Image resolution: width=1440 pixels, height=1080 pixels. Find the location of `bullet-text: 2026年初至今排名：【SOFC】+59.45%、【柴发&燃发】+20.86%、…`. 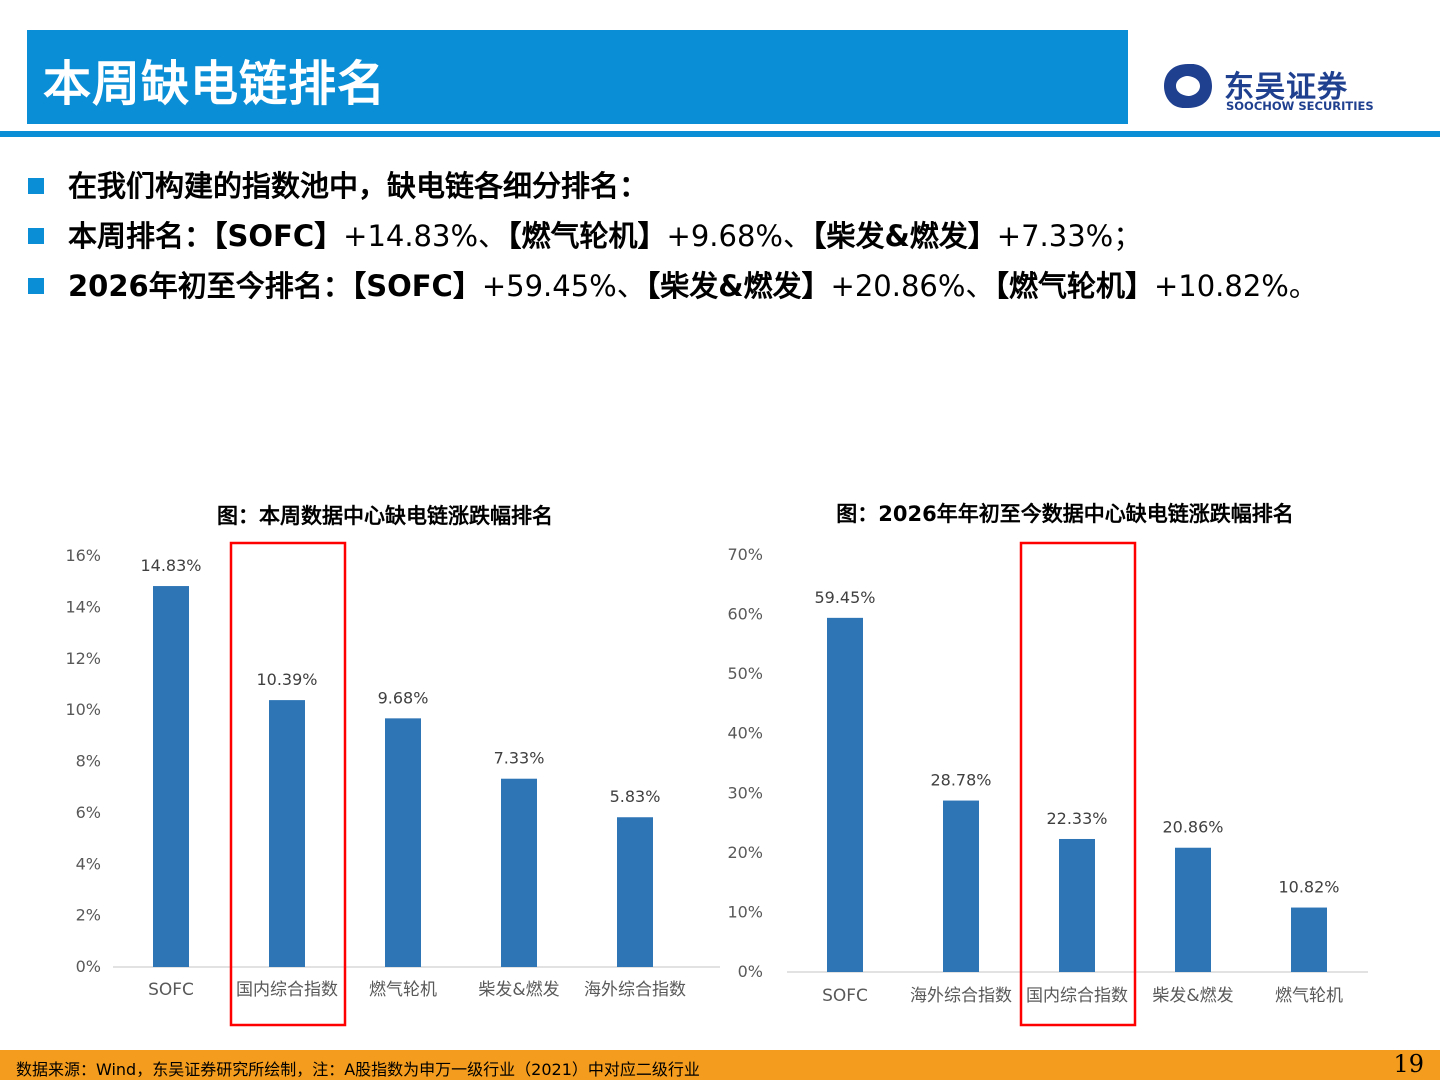

bullet-text: 2026年初至今排名：【SOFC】+59.45%、【柴发&燃发】+20.86%、… is located at coordinates (693, 286).